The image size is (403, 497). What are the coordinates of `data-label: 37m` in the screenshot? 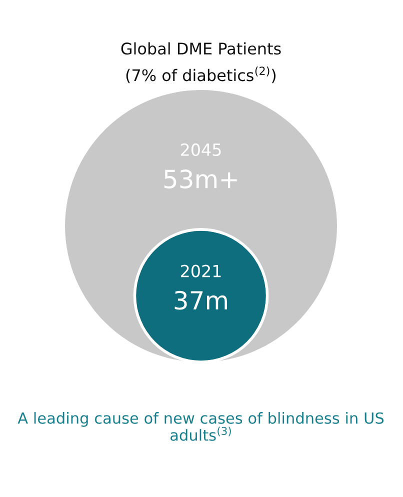 It's located at (200, 300).